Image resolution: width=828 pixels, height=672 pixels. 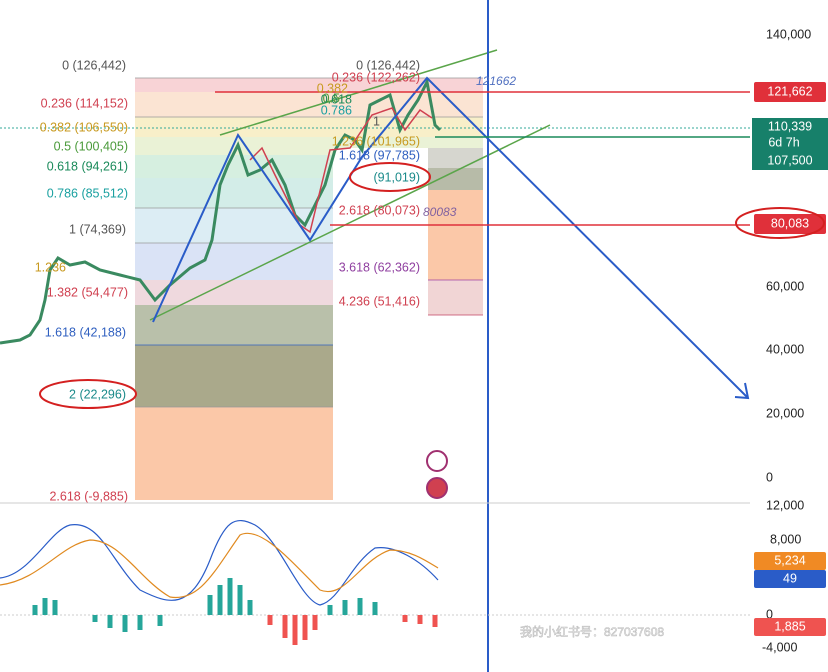 What do you see at coordinates (789, 160) in the screenshot?
I see `price-tag: 107,500` at bounding box center [789, 160].